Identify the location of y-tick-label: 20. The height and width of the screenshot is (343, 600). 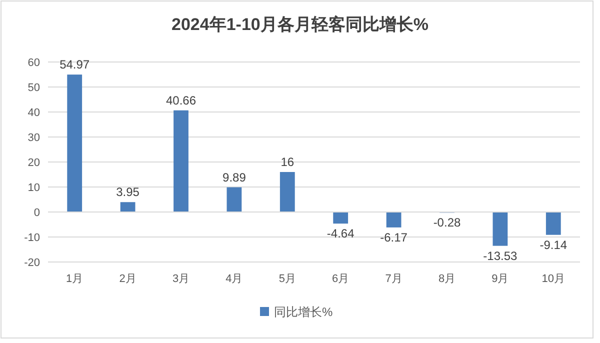
(34, 163).